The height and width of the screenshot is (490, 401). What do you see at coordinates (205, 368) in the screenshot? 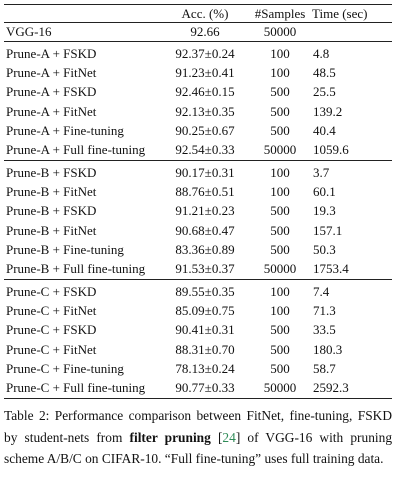
I see `cell: 78.13±0.24` at bounding box center [205, 368].